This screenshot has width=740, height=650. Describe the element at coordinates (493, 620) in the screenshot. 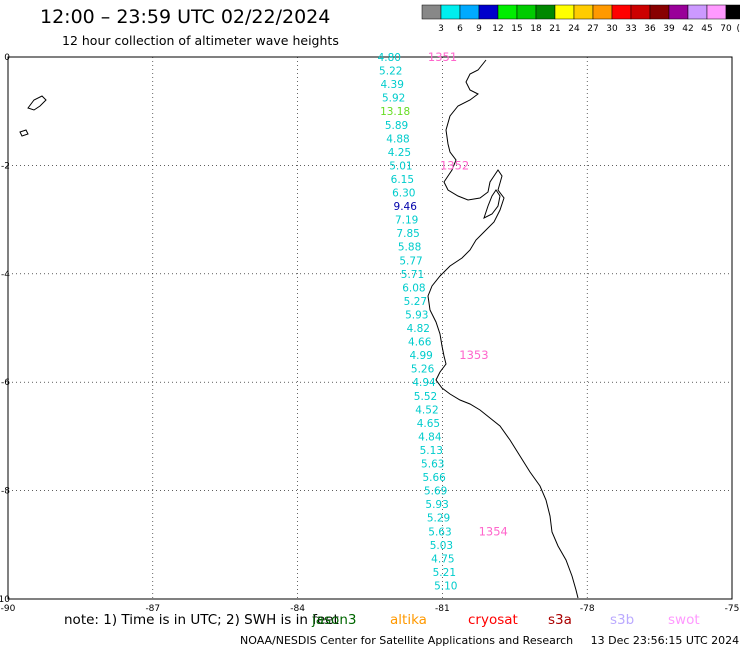

I see `satellite-cryosat: cryosat` at that location.